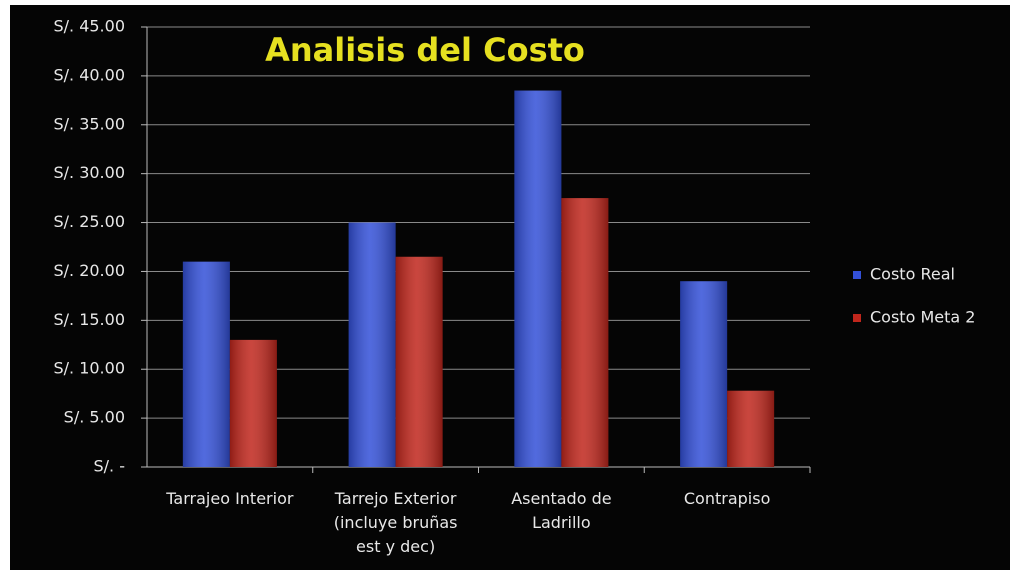 The width and height of the screenshot is (1019, 575). What do you see at coordinates (110, 466) in the screenshot?
I see `y-tick-label: S/. -` at bounding box center [110, 466].